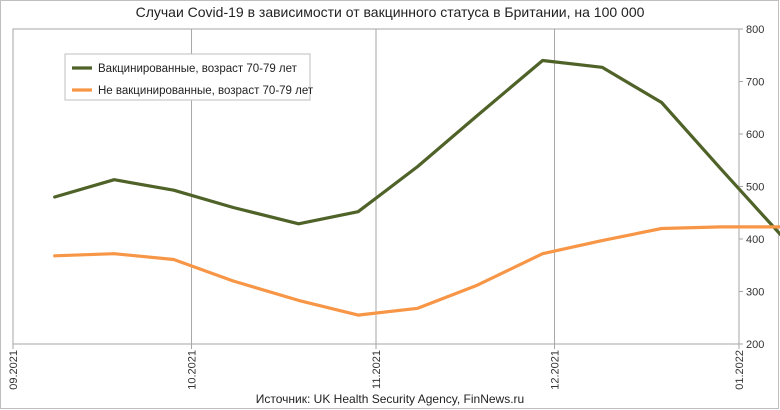 This screenshot has width=780, height=410. What do you see at coordinates (755, 345) in the screenshot?
I see `y-tick-label: 200` at bounding box center [755, 345].